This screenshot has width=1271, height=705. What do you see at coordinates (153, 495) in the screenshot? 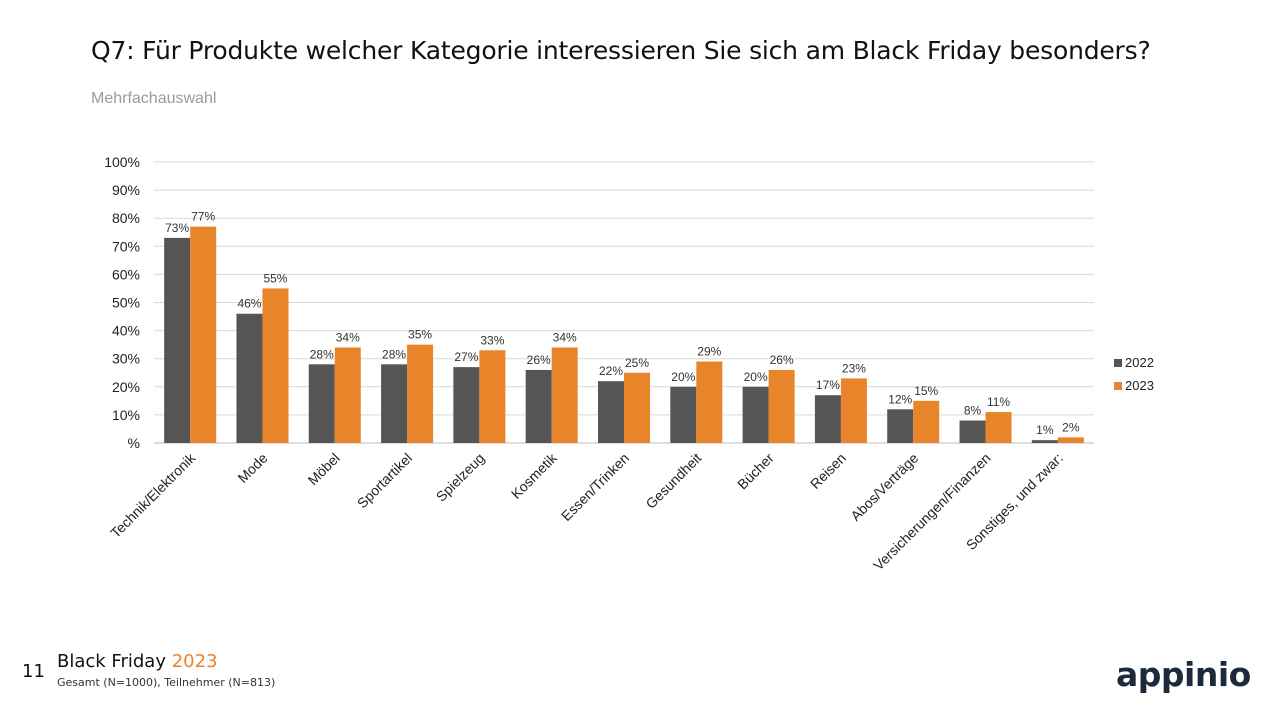
I see `x-tick-label: Technik/Elektronik` at bounding box center [153, 495].